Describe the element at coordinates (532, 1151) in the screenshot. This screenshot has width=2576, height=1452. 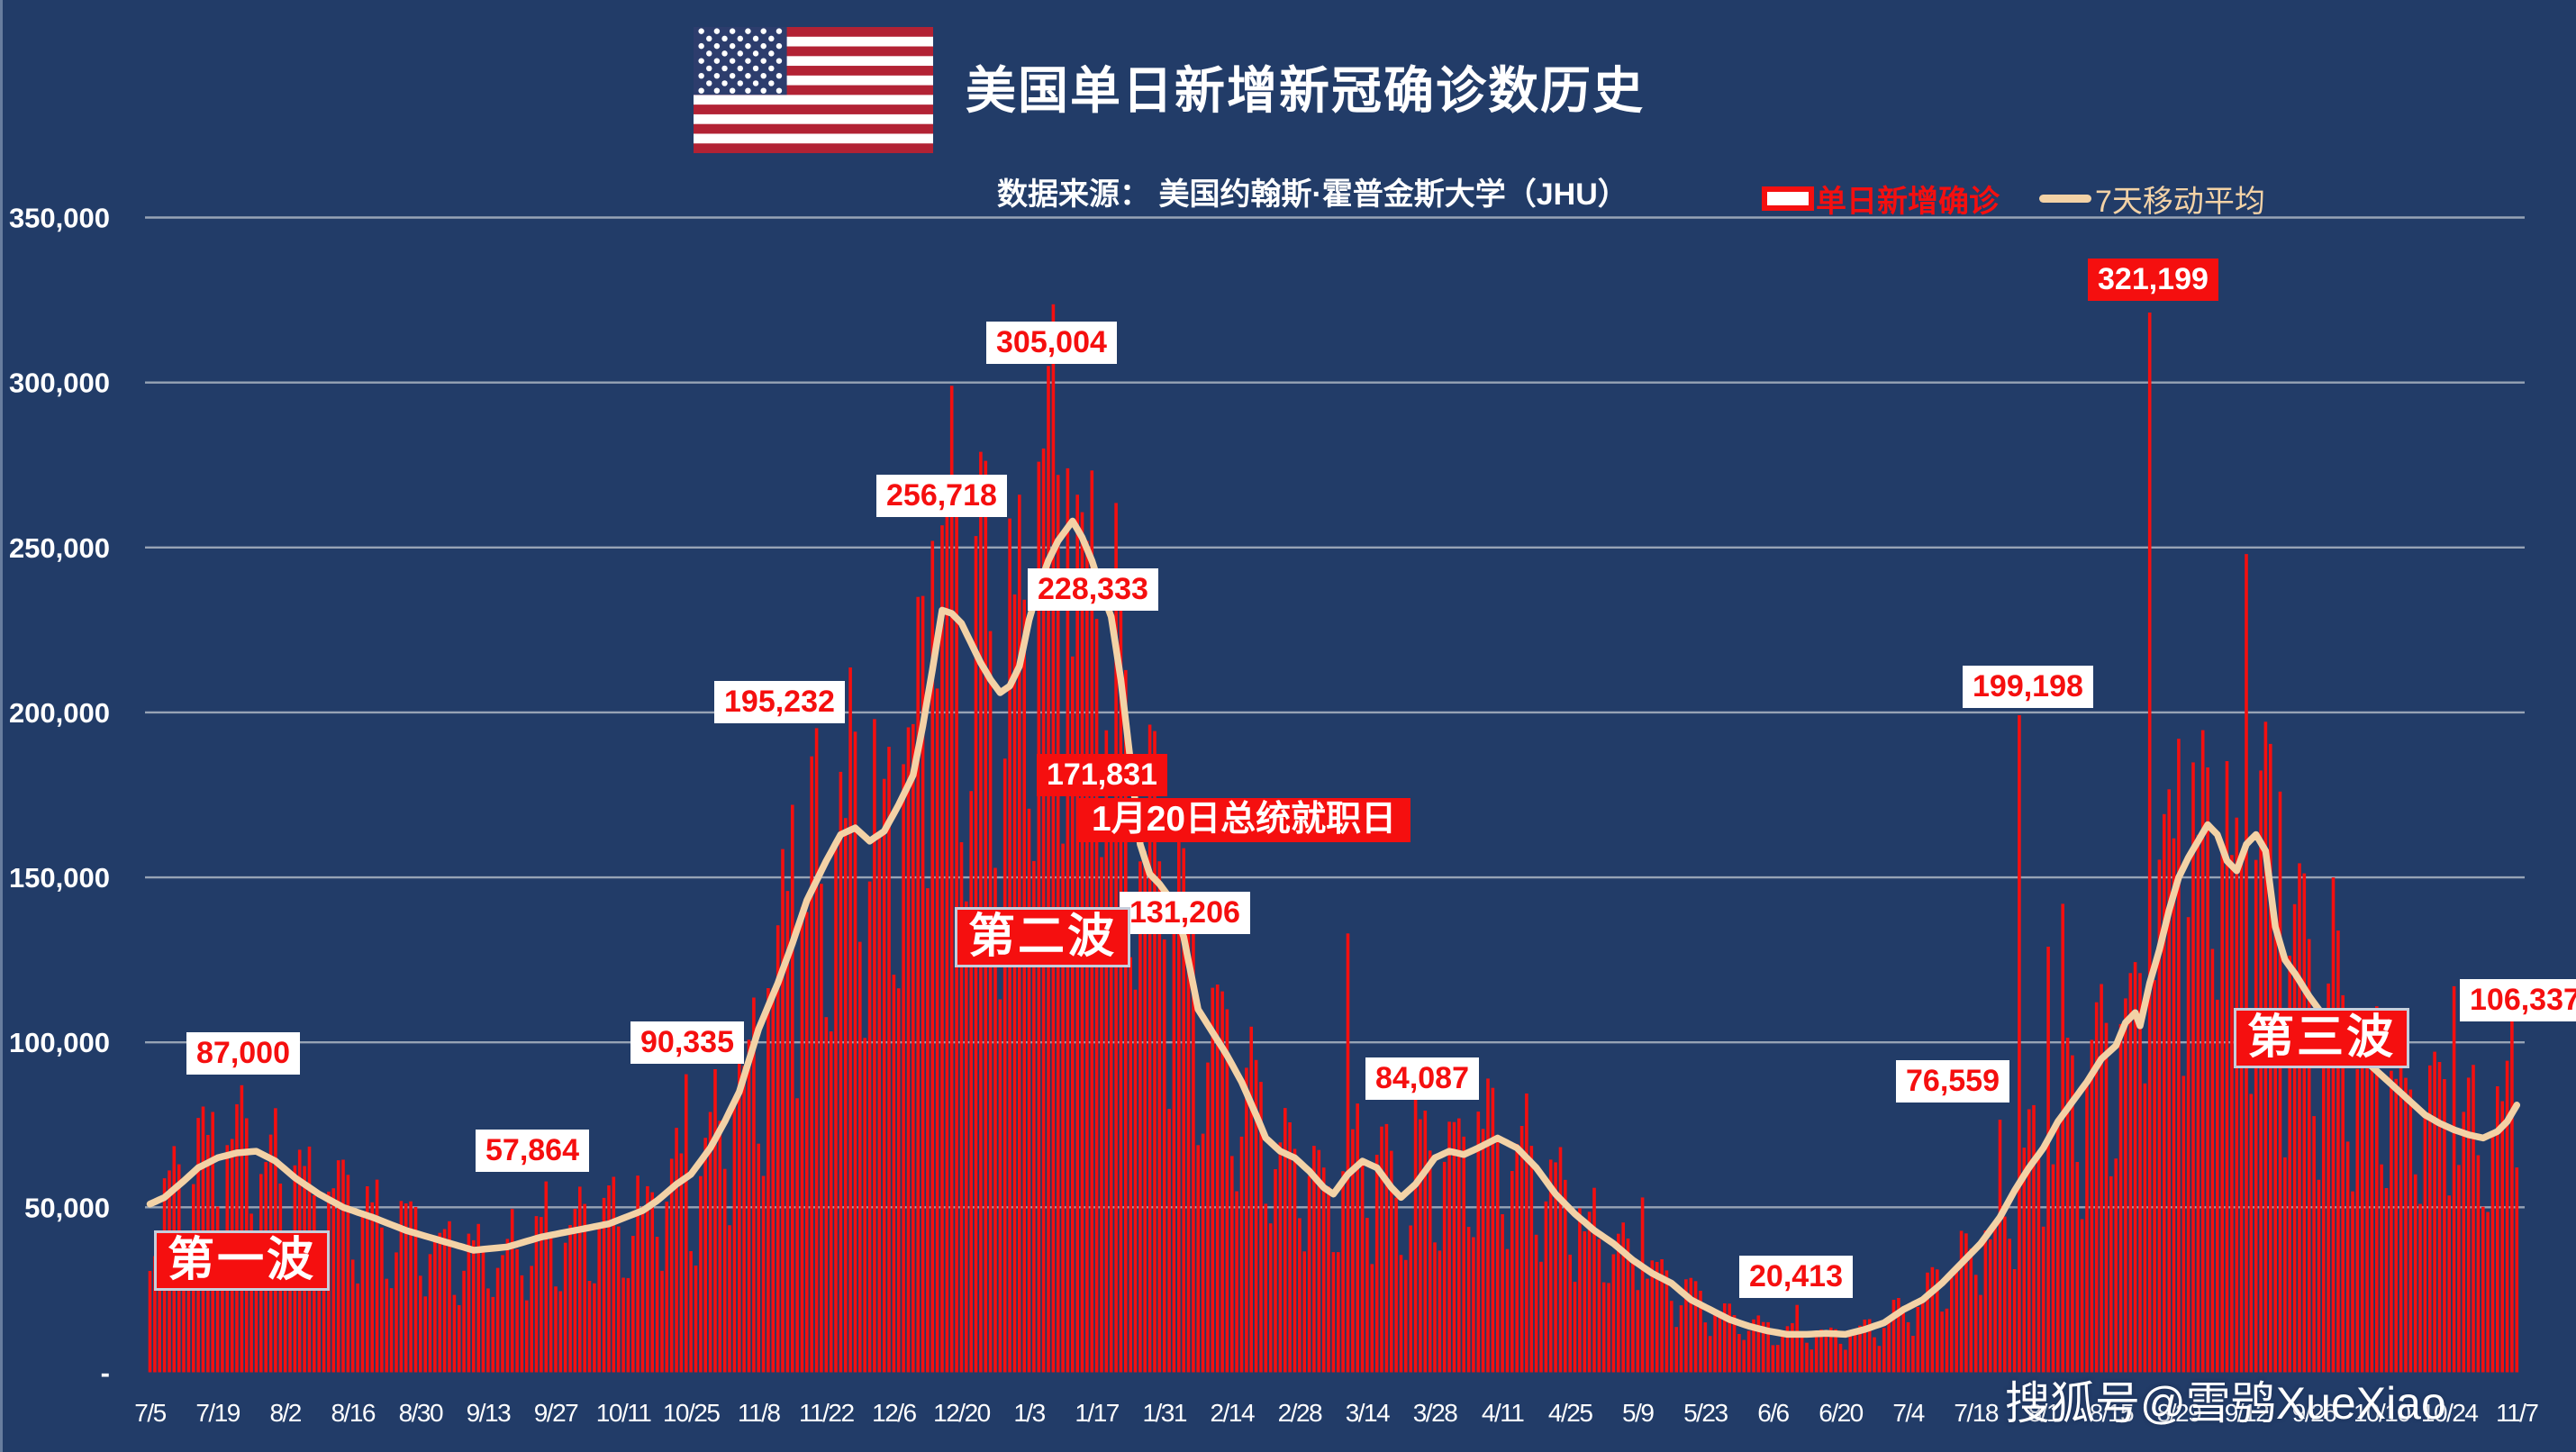
I see `data-label: 57,864` at that location.